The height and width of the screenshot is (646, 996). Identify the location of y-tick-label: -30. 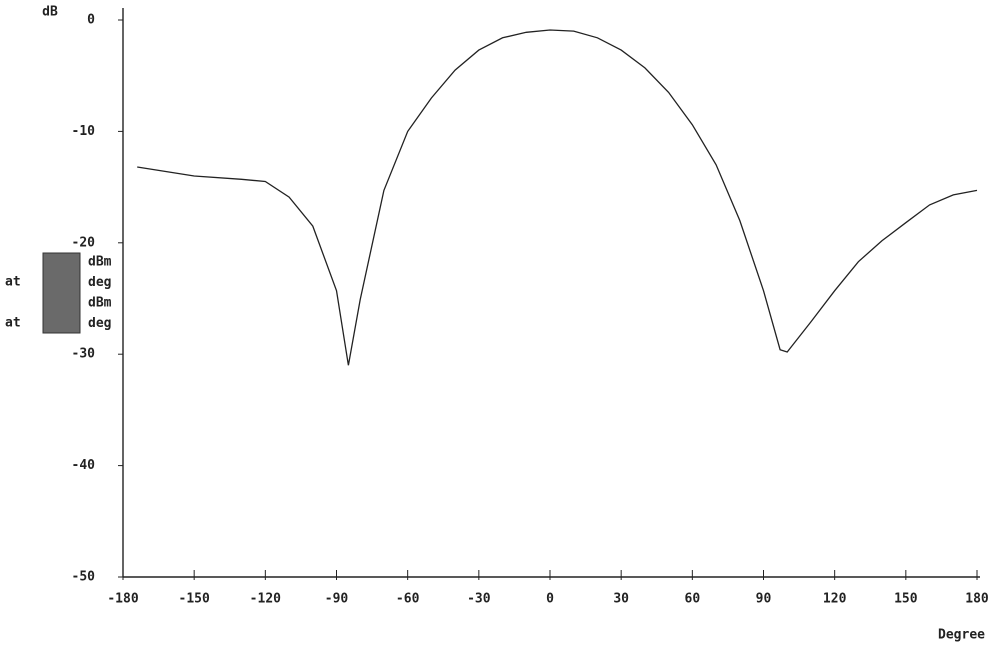
(84, 354).